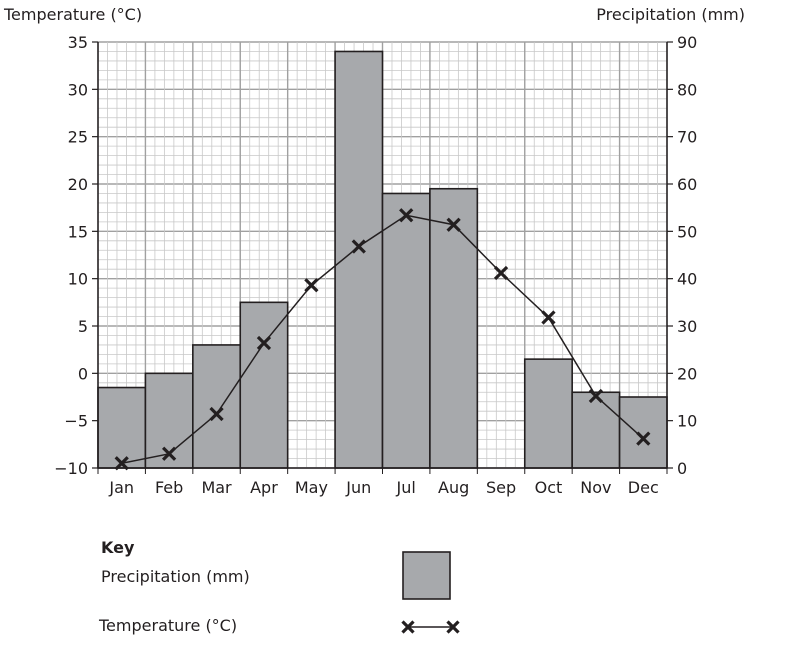 This screenshot has height=657, width=810. What do you see at coordinates (311, 487) in the screenshot?
I see `x-tick-label: May` at bounding box center [311, 487].